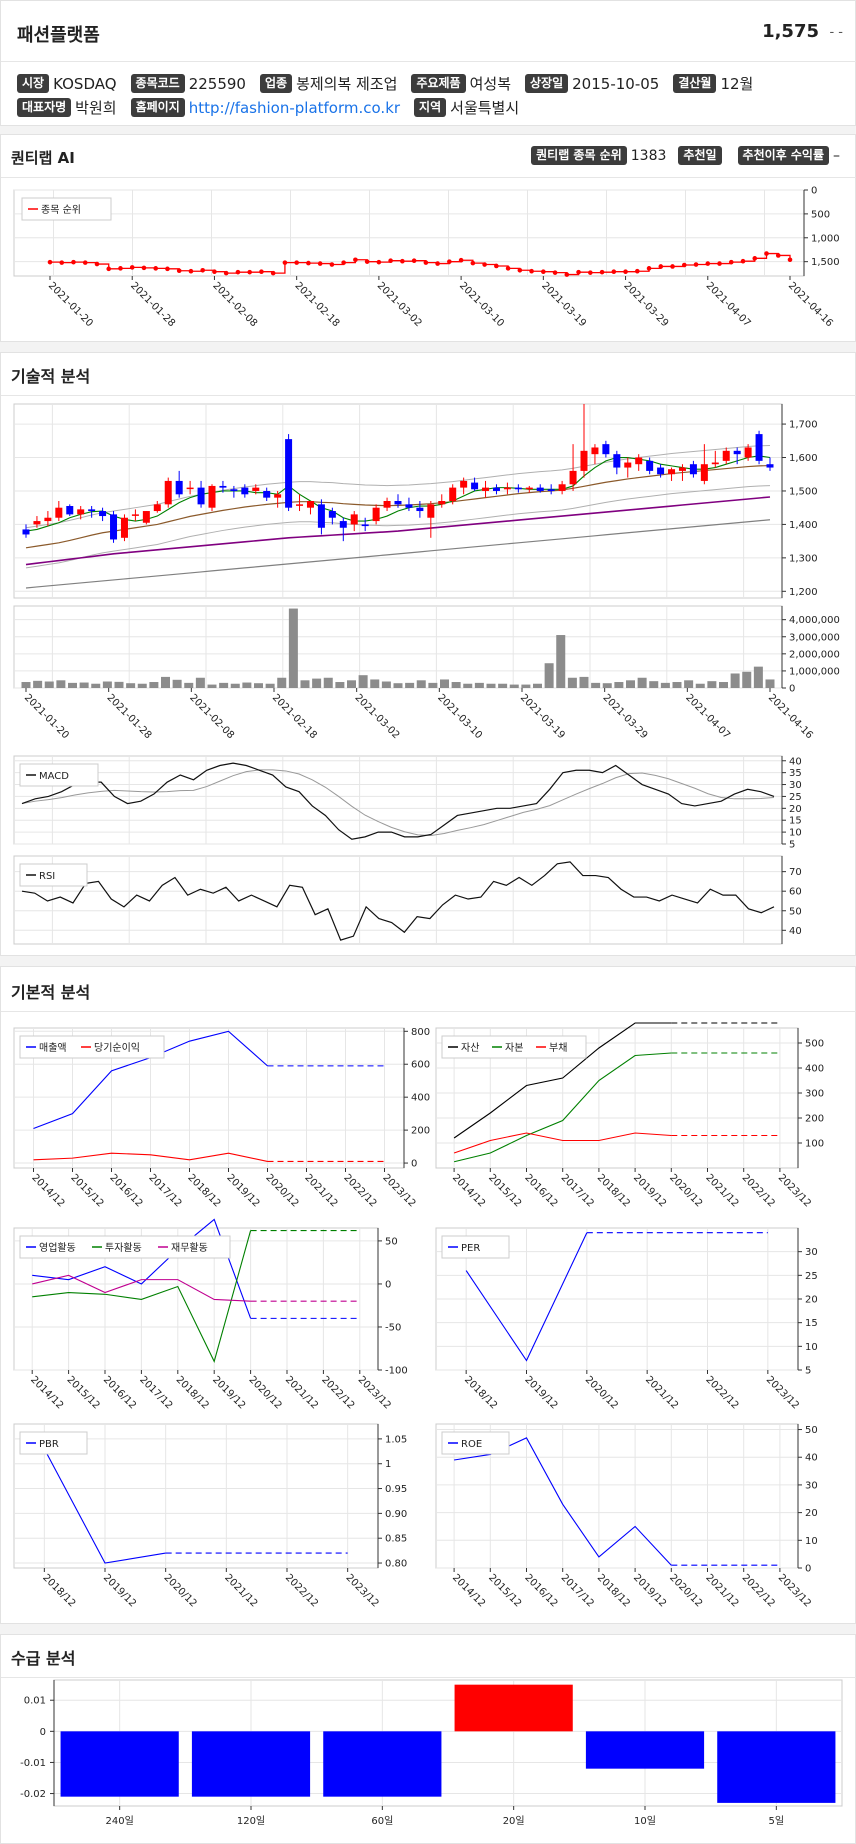 Image resolution: width=856 pixels, height=1844 pixels. I want to click on pbr-xtick-label: 2019/12, so click(119, 1590).